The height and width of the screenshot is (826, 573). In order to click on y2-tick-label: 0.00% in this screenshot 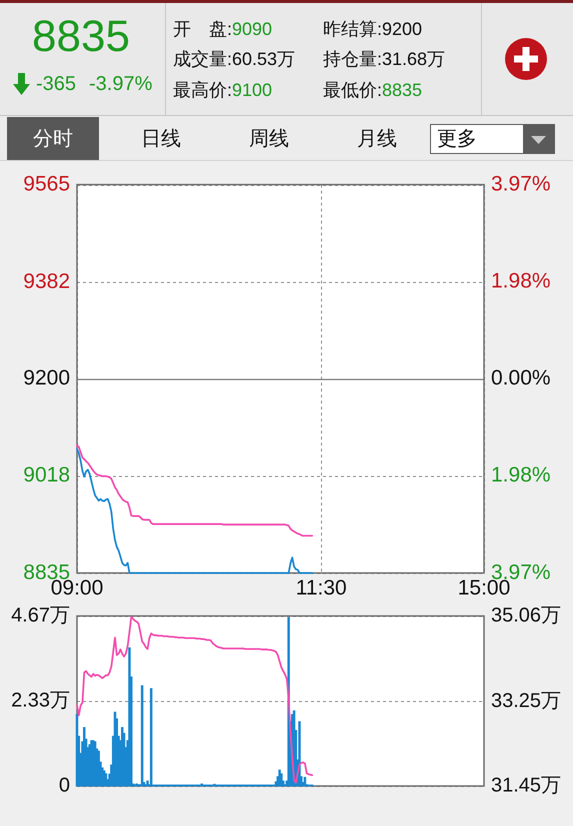, I will do `click(521, 378)`.